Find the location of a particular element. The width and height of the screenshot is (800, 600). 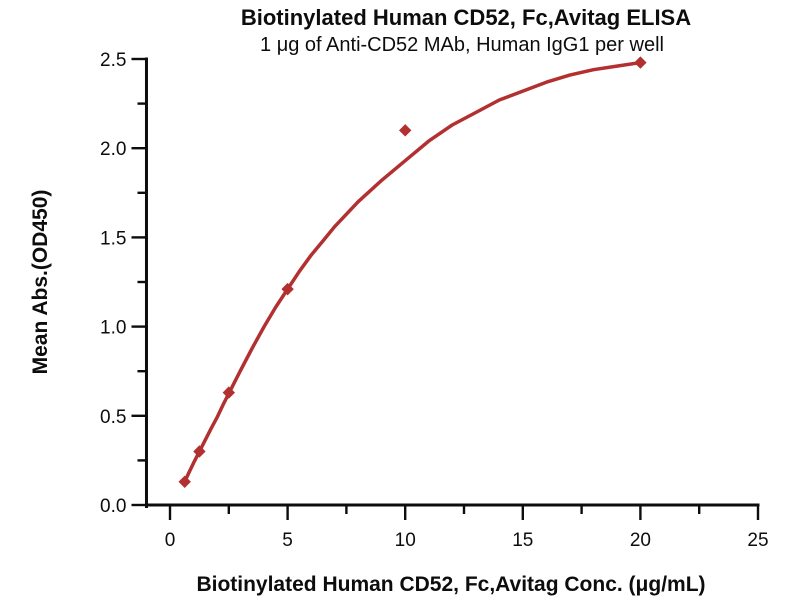

x-tick-label: 25 is located at coordinates (757, 540).